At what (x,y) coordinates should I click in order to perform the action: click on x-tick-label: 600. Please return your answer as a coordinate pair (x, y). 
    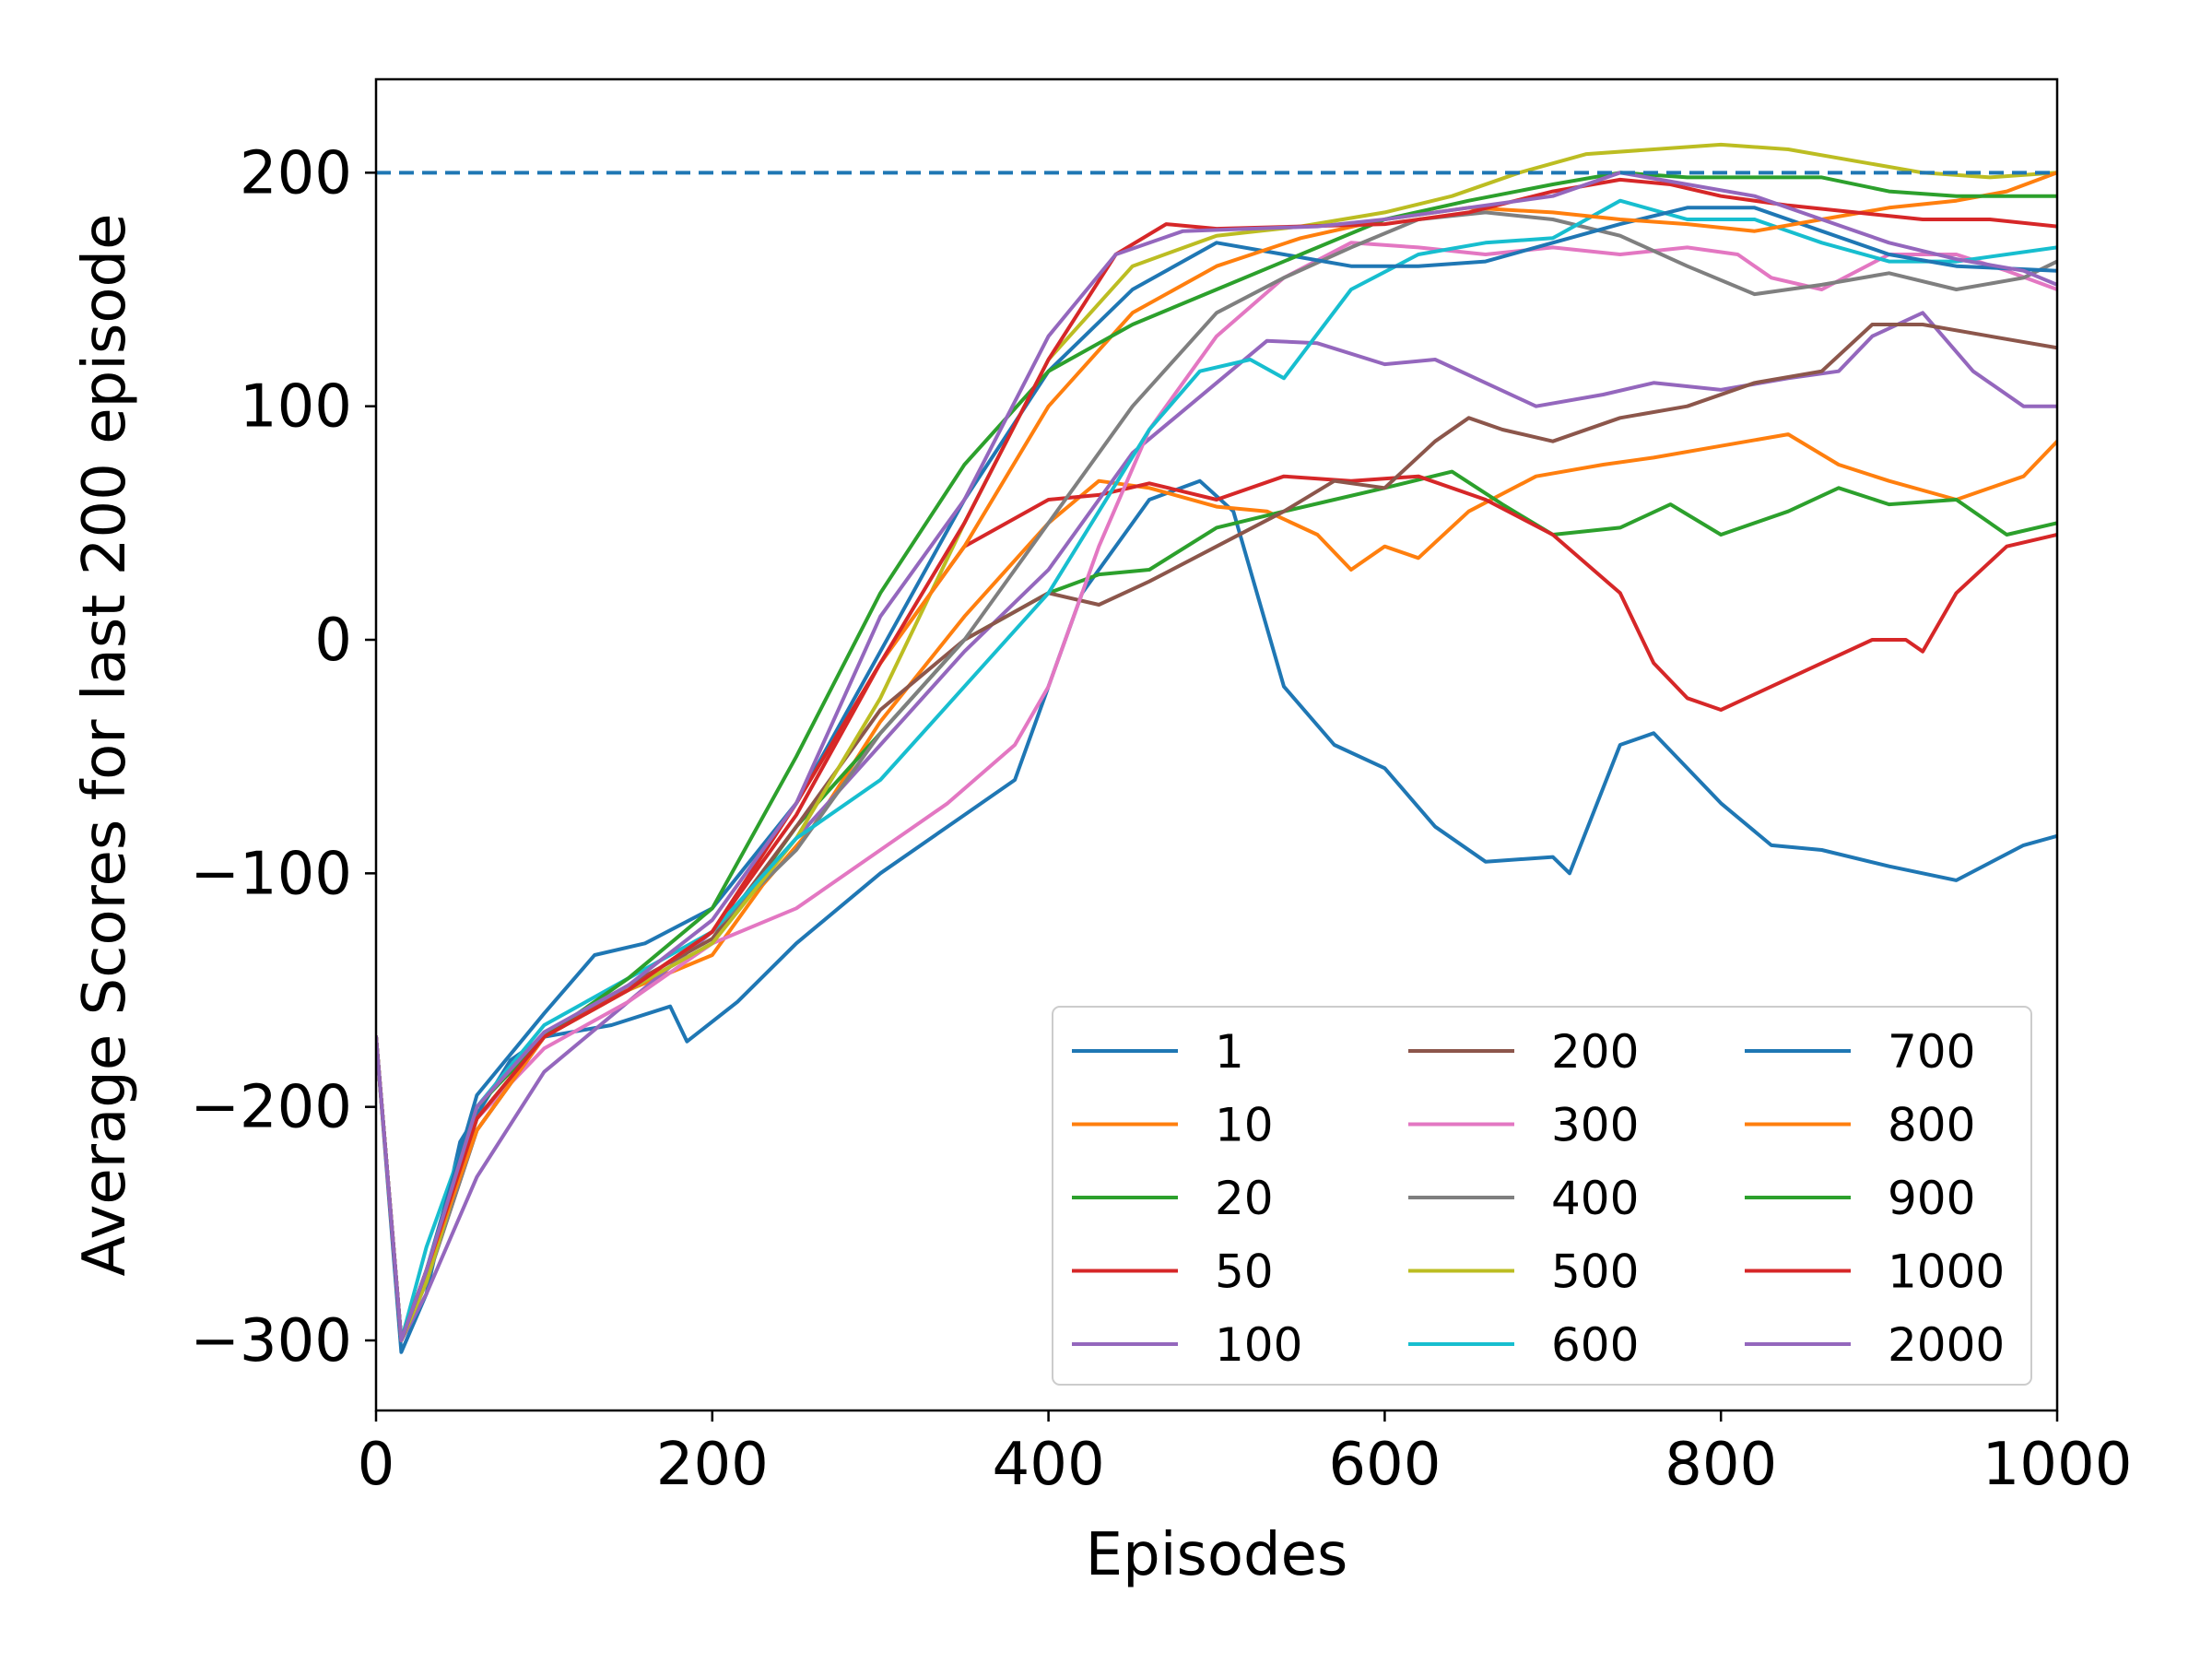
    Looking at the image, I should click on (1384, 1465).